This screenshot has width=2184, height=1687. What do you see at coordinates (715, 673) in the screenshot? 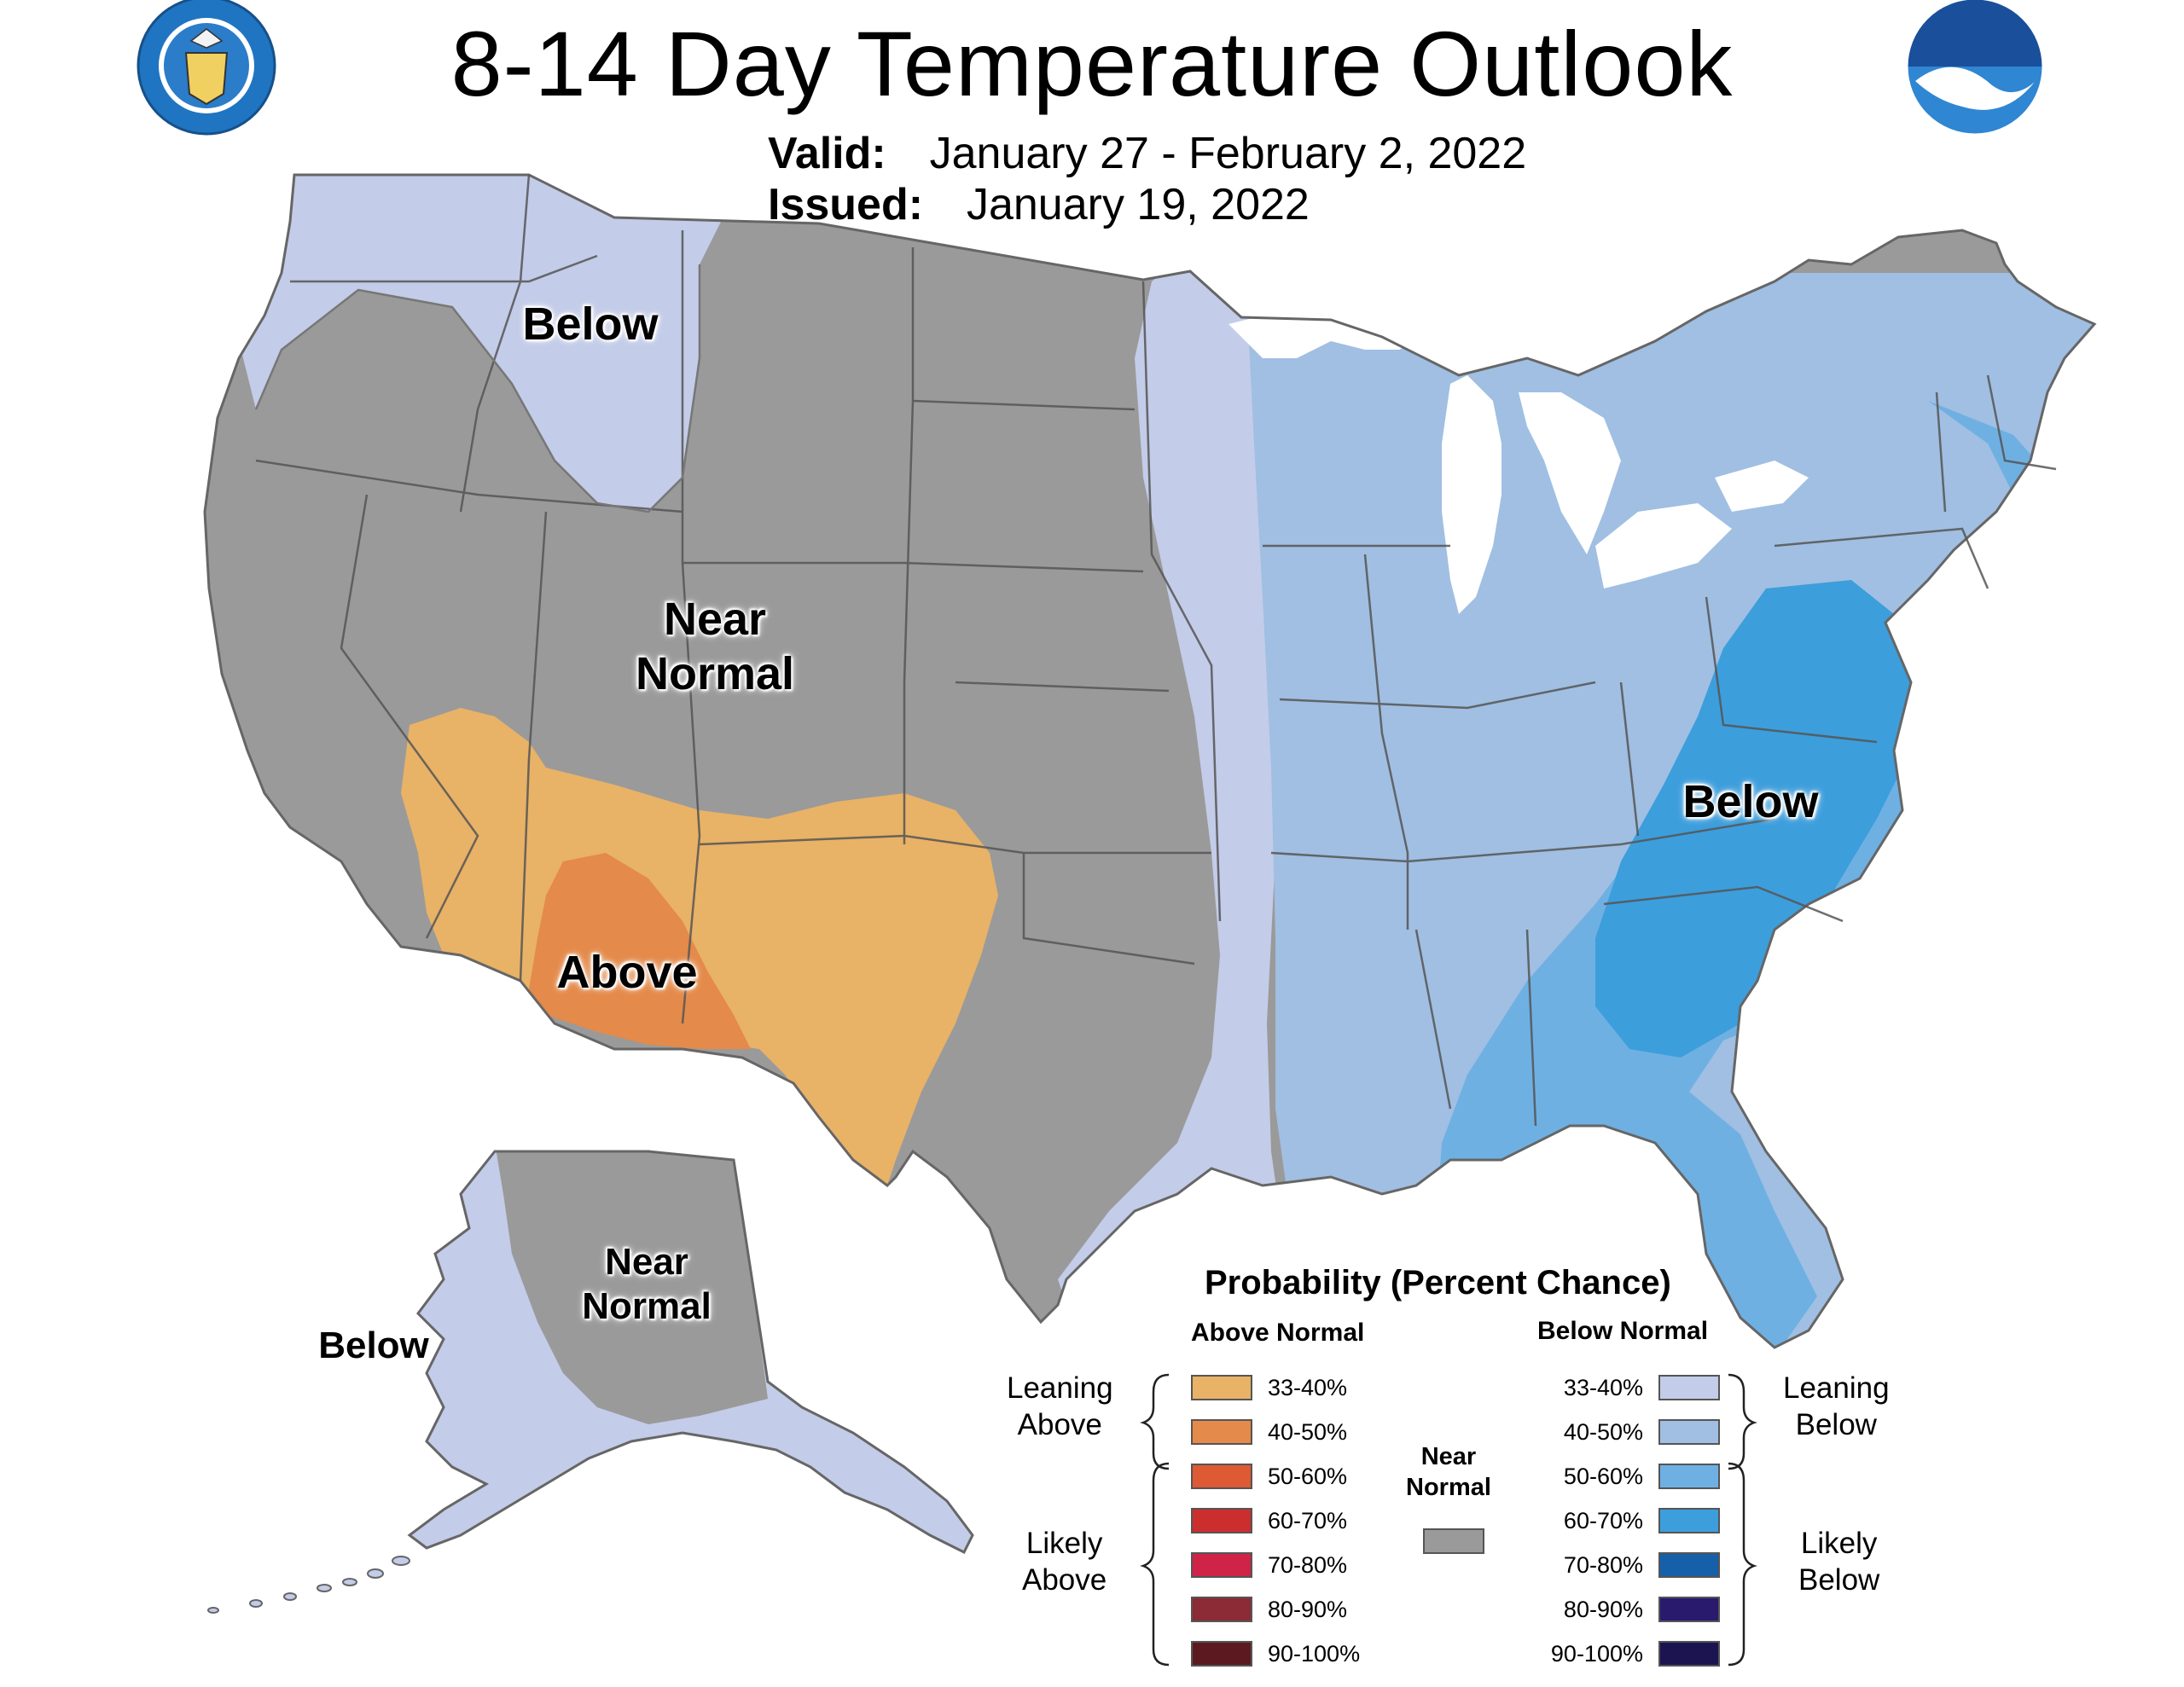
I see `near-normal-line-2: Normal` at bounding box center [715, 673].